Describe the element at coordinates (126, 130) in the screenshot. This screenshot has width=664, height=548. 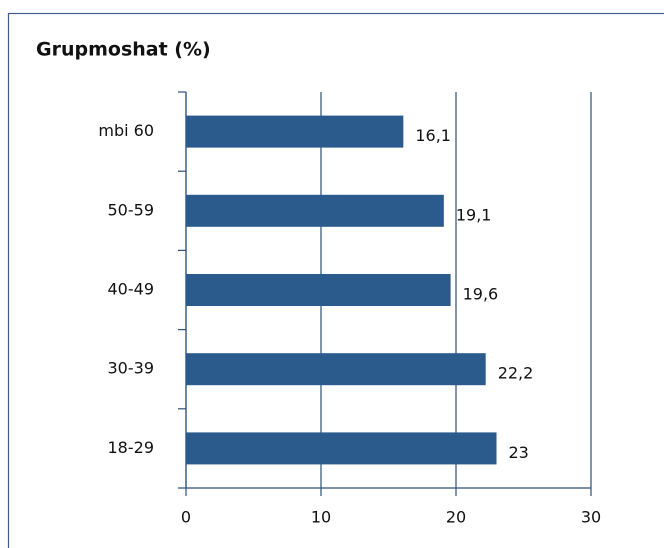
I see `y-tick-label: mbi 60` at that location.